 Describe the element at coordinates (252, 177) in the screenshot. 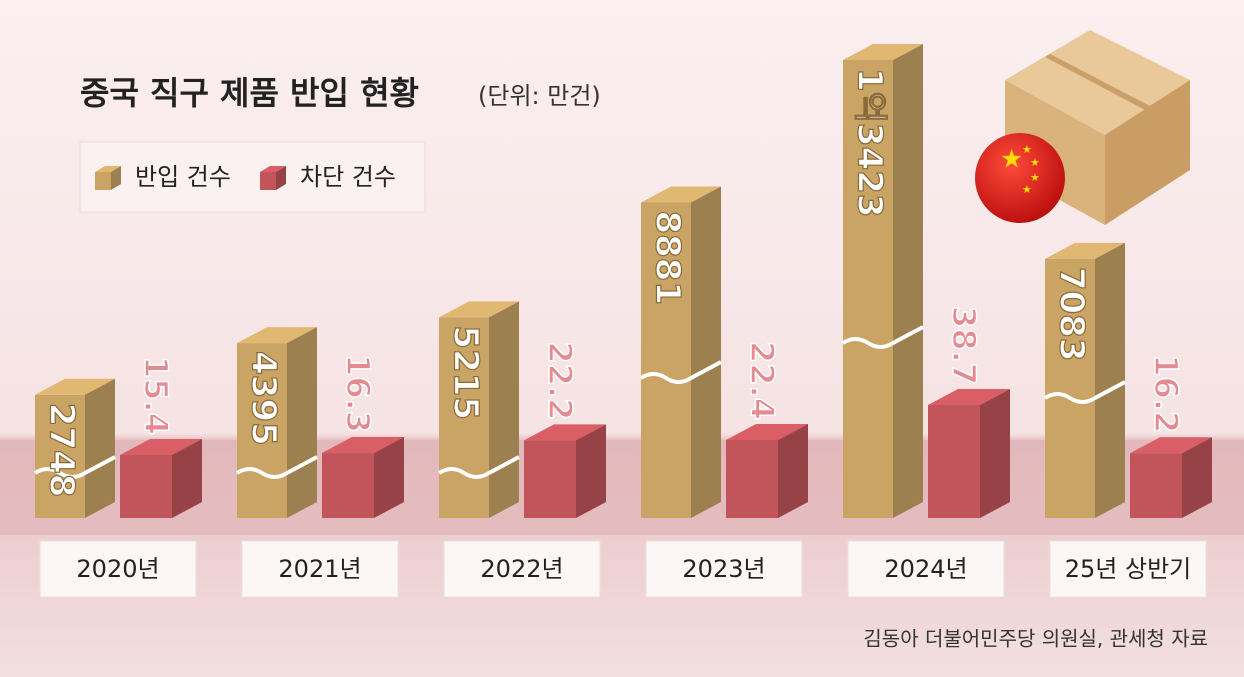

I see `legend-box` at that location.